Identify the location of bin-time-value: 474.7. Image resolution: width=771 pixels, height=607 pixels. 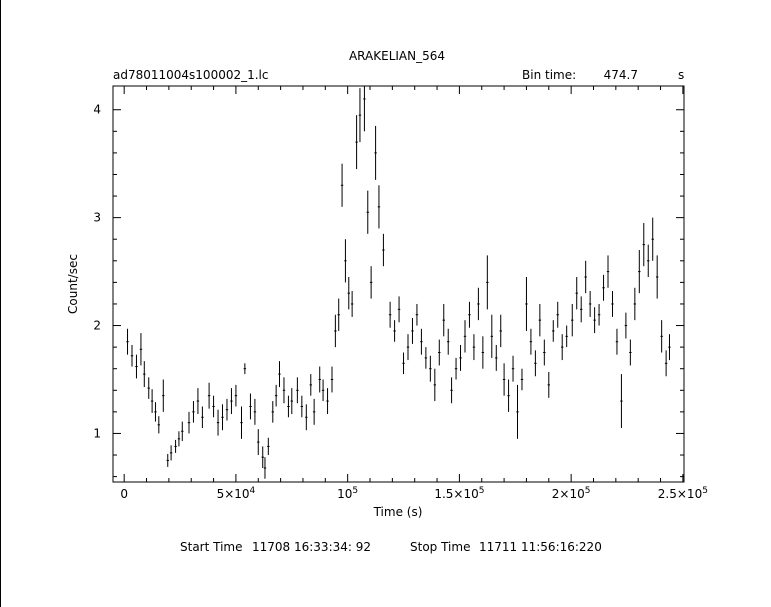
(621, 75).